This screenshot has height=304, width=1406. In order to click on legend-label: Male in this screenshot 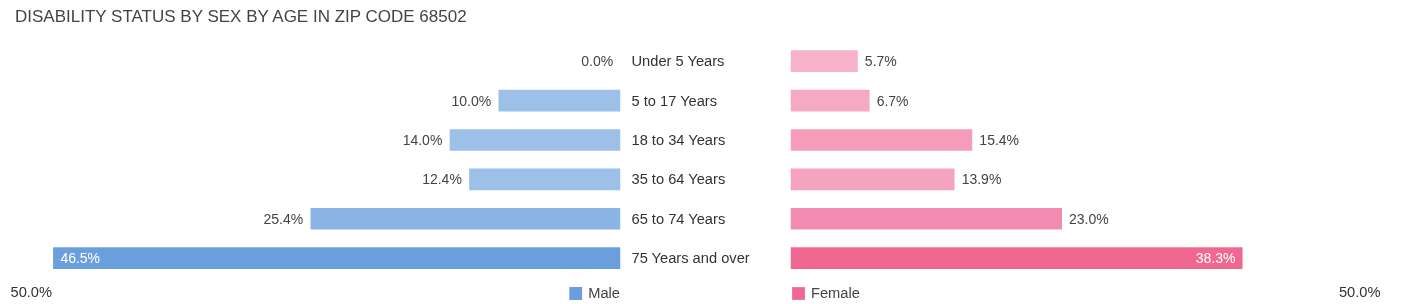, I will do `click(604, 293)`.